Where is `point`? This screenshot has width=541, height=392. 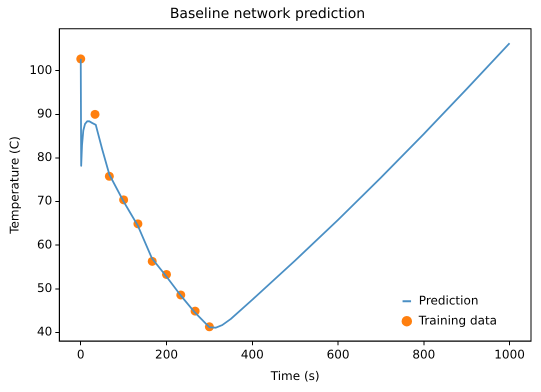
point is located at coordinates (95, 114).